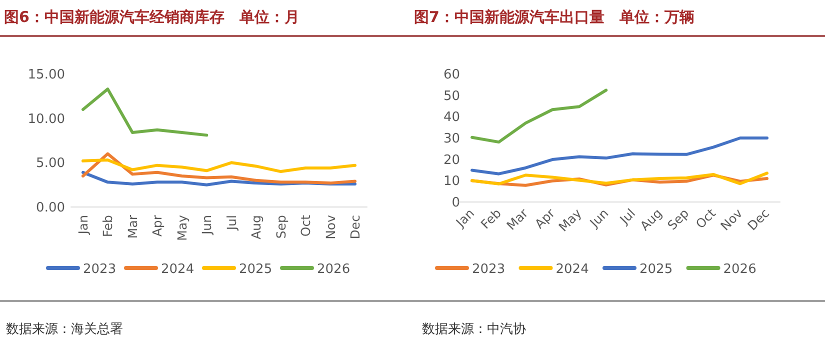 The image size is (825, 349). What do you see at coordinates (64, 329) in the screenshot?
I see `source-note: 数据来源：海关总署` at bounding box center [64, 329].